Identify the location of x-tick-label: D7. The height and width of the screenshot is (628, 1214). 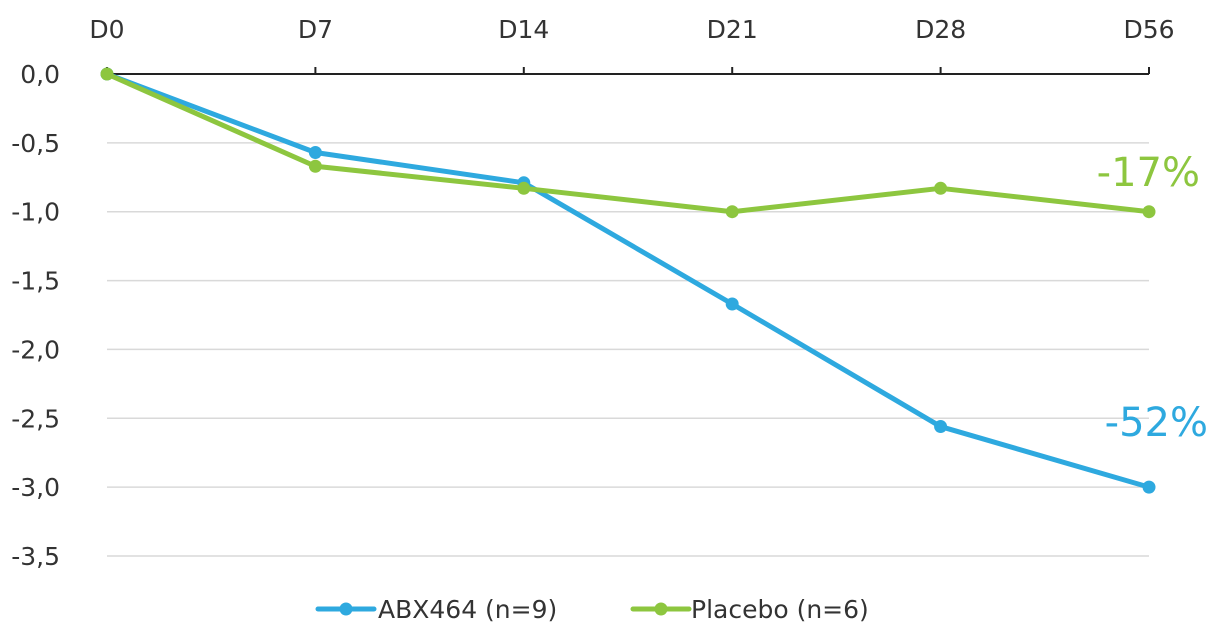
(315, 29).